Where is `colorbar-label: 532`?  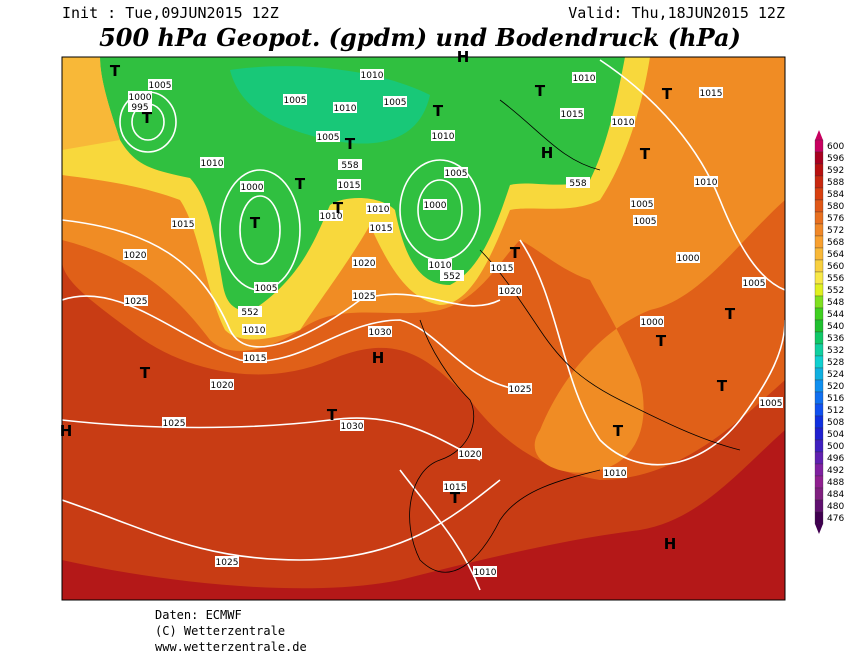
colorbar-label: 532 is located at coordinates (835, 351).